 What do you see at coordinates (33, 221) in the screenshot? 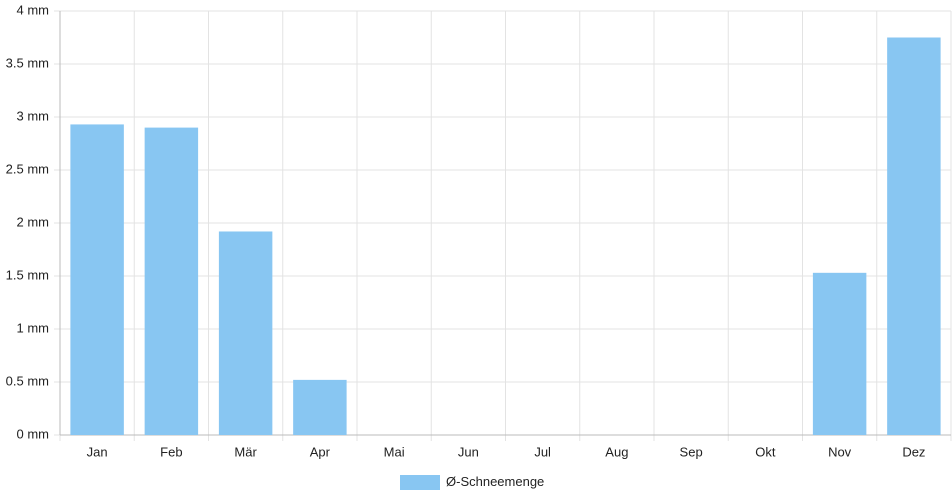
I see `y-tick-label: 2 mm` at bounding box center [33, 221].